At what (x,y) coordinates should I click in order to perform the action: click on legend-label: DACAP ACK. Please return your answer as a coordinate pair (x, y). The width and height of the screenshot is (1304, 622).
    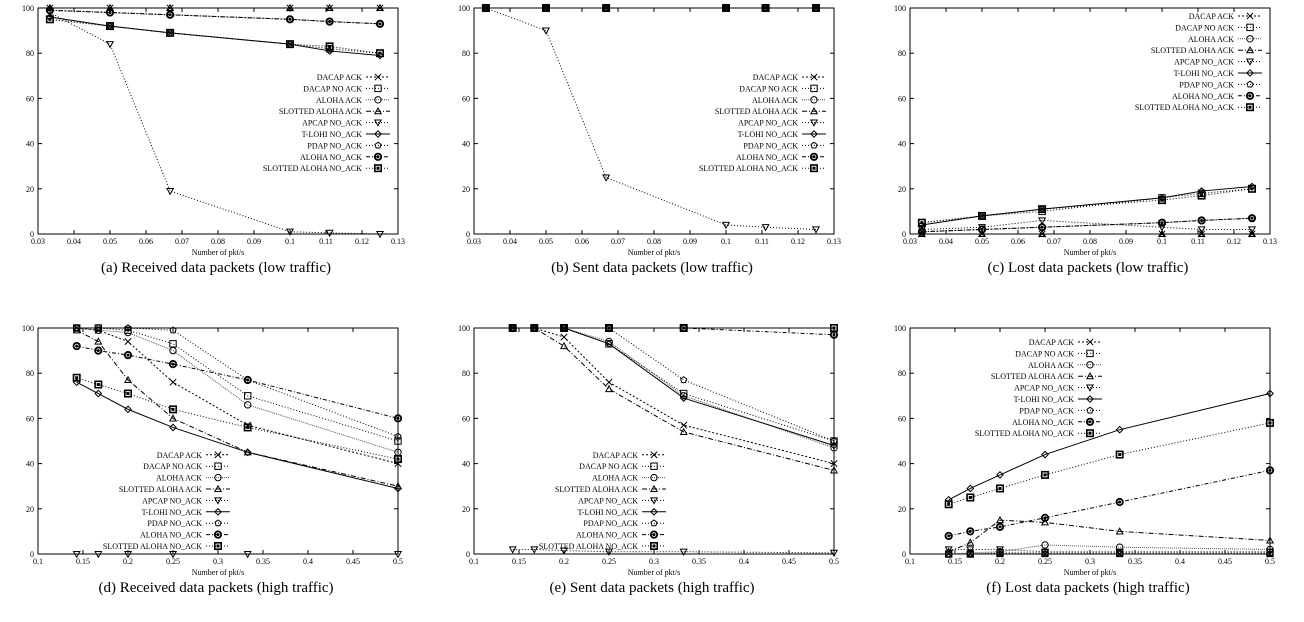
    Looking at the image, I should click on (615, 455).